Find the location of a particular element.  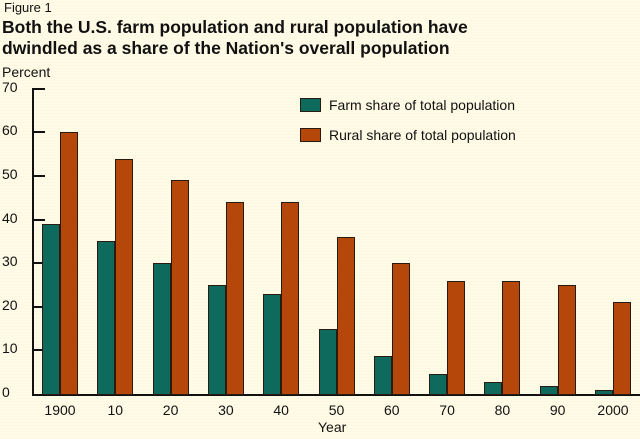

legend-item-farm: Farm share of total population is located at coordinates (407, 105).